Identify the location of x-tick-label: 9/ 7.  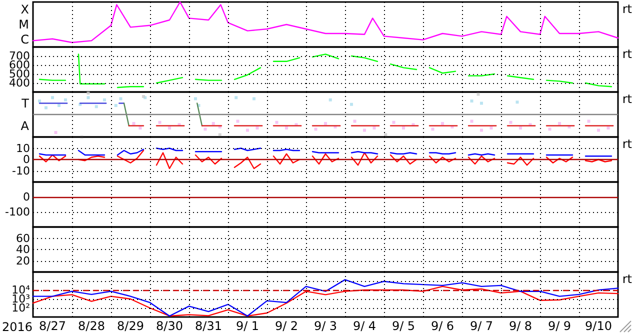
(482, 326).